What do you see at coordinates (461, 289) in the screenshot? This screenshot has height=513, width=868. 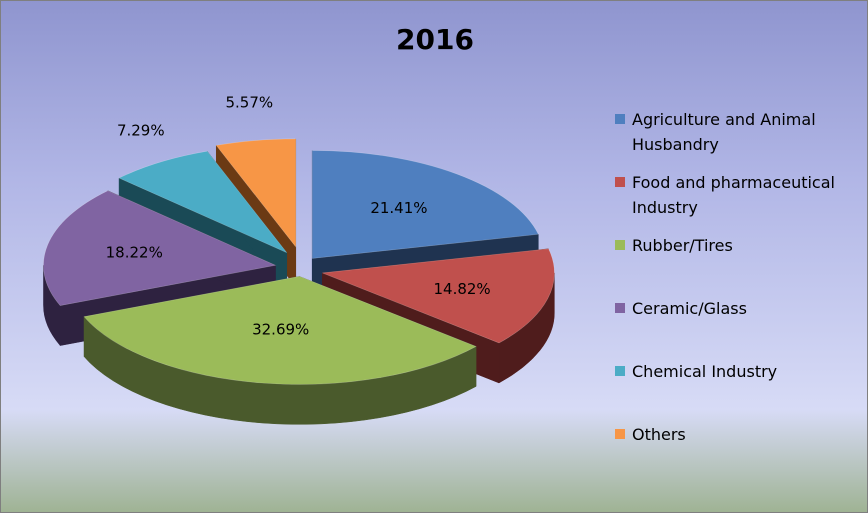 I see `data-label-1: 14.82%` at bounding box center [461, 289].